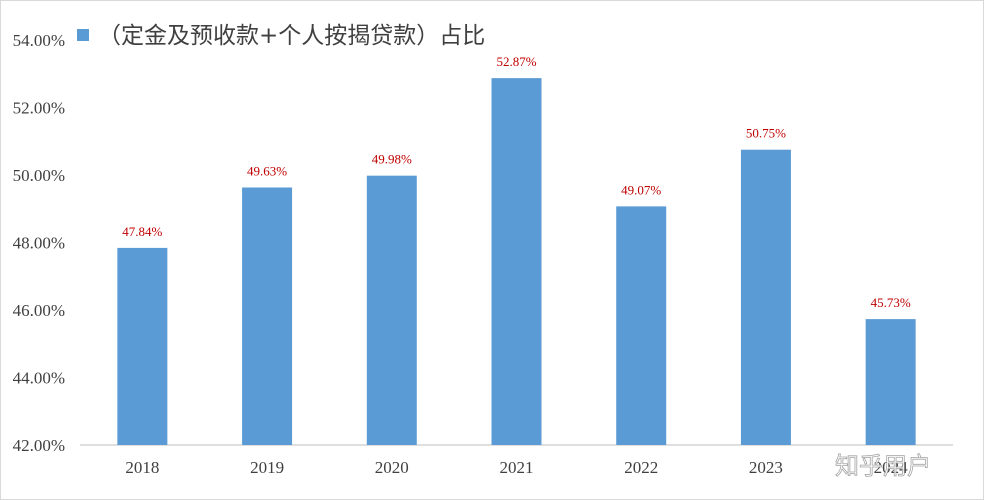 This screenshot has width=984, height=500. Describe the element at coordinates (517, 467) in the screenshot. I see `x-tick-label: 2021` at that location.